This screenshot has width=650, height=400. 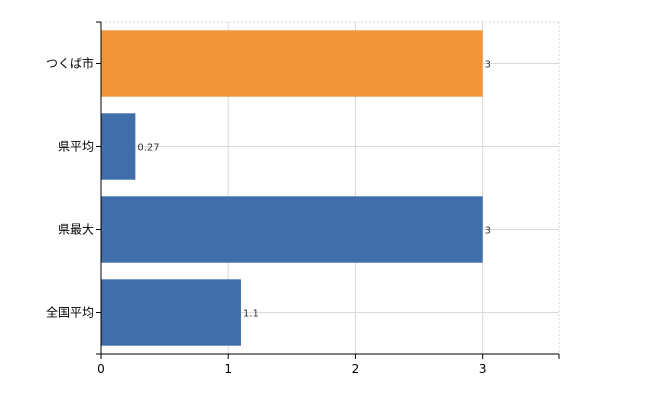 I want to click on data-label-2: 3, so click(x=488, y=231).